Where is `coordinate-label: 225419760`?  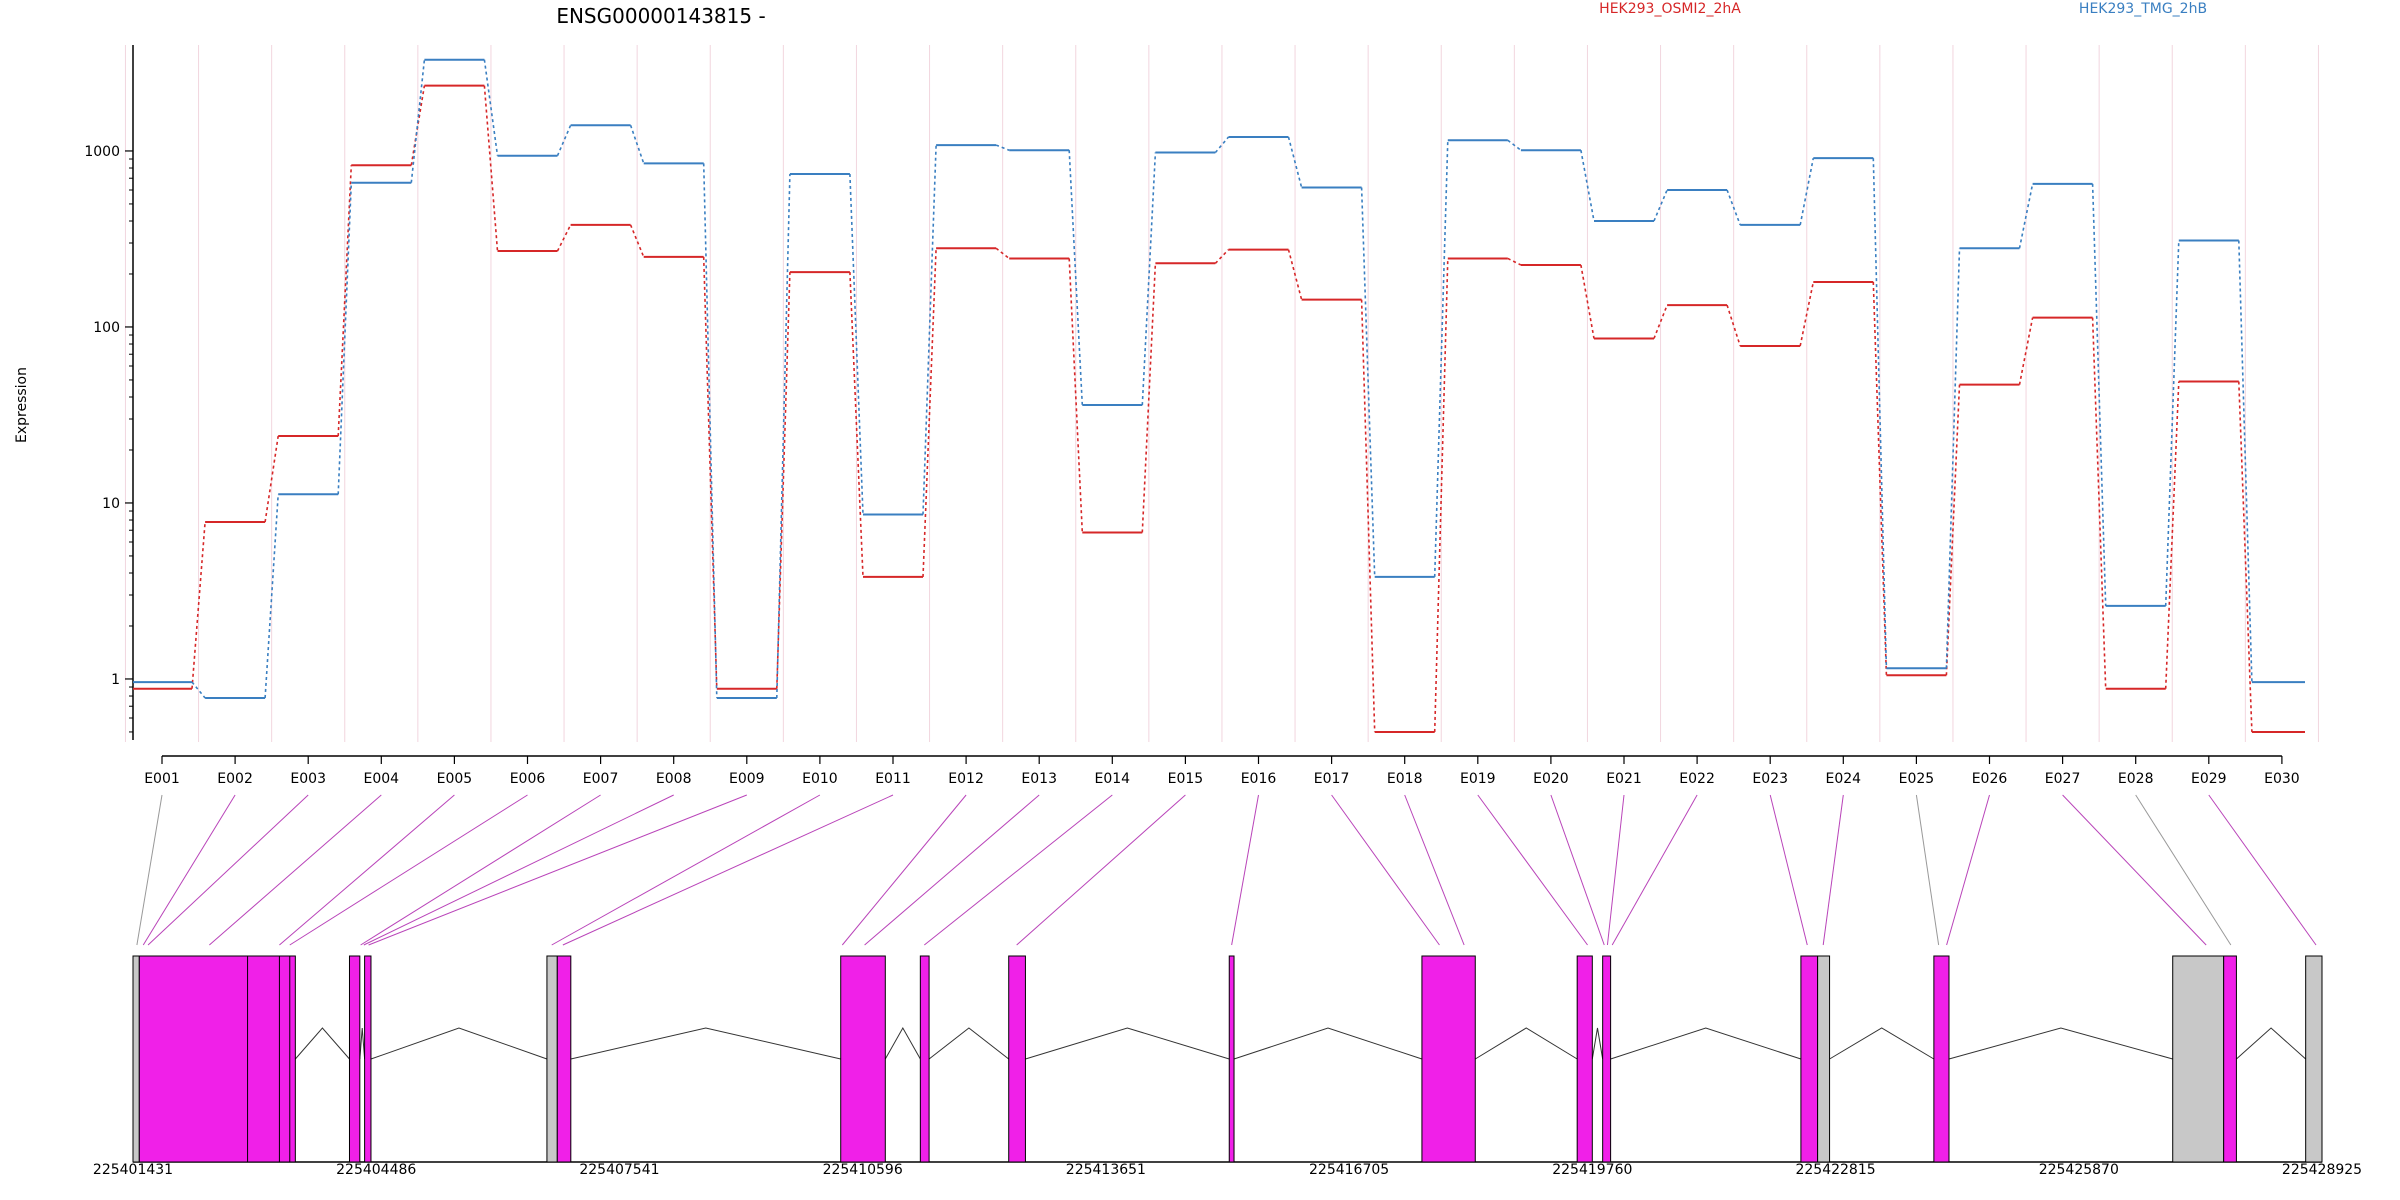
coordinate-label: 225419760 is located at coordinates (1592, 1170).